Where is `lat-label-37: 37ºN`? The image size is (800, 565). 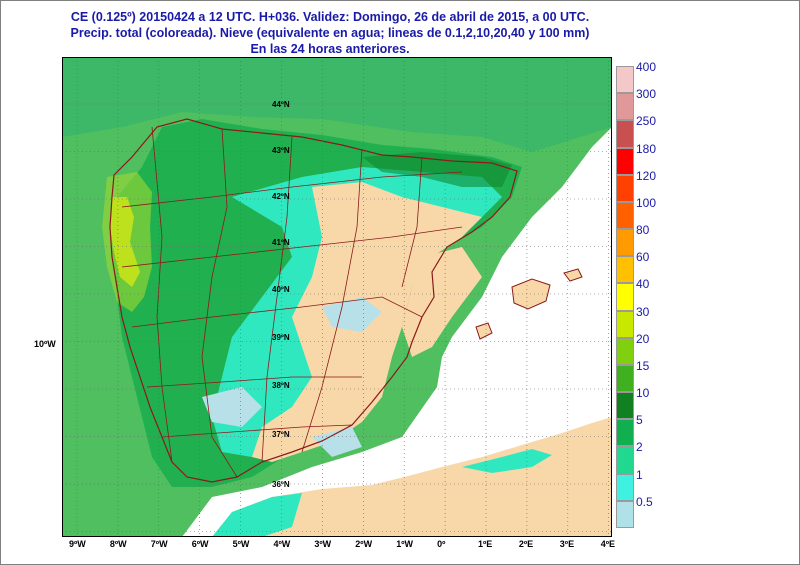 lat-label-37: 37ºN is located at coordinates (281, 434).